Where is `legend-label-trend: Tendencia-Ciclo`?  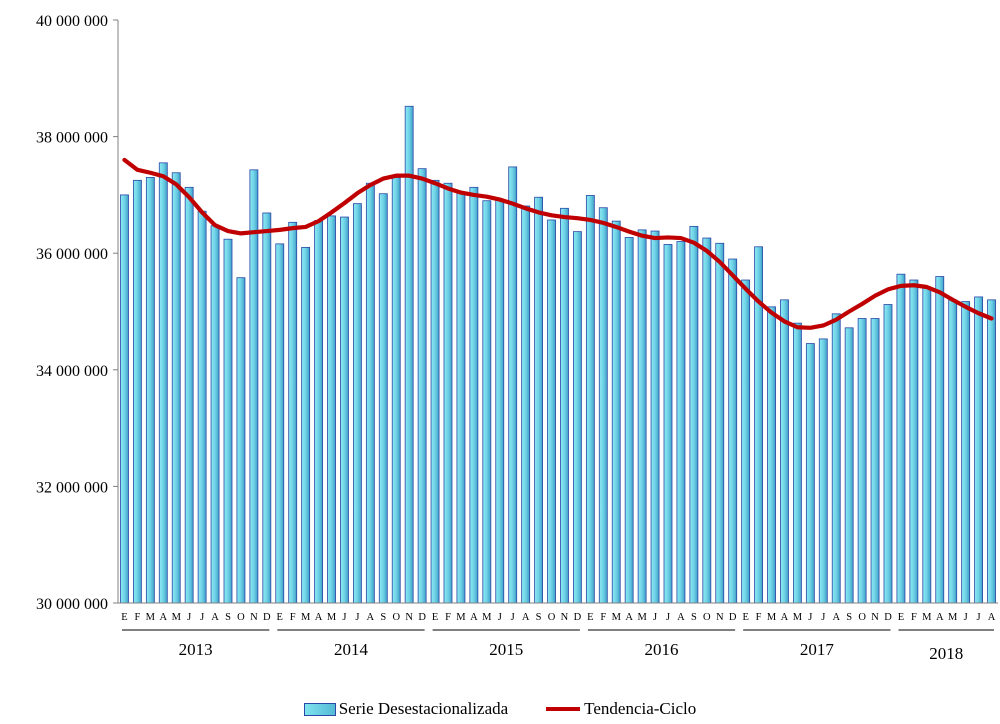 legend-label-trend: Tendencia-Ciclo is located at coordinates (640, 708).